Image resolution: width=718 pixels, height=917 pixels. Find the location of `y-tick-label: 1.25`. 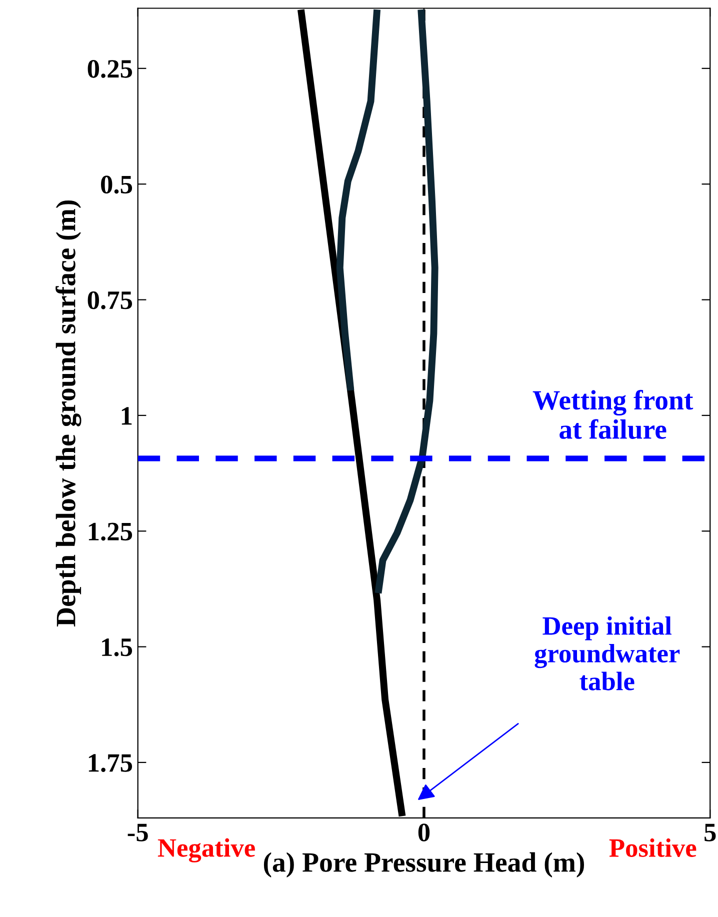

y-tick-label: 1.25 is located at coordinates (110, 531).